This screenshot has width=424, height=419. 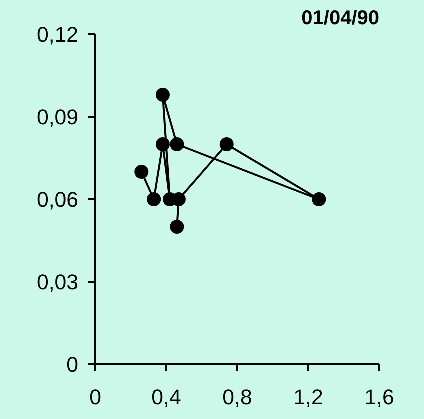 I want to click on x-tick-label: 1,6, so click(x=379, y=398).